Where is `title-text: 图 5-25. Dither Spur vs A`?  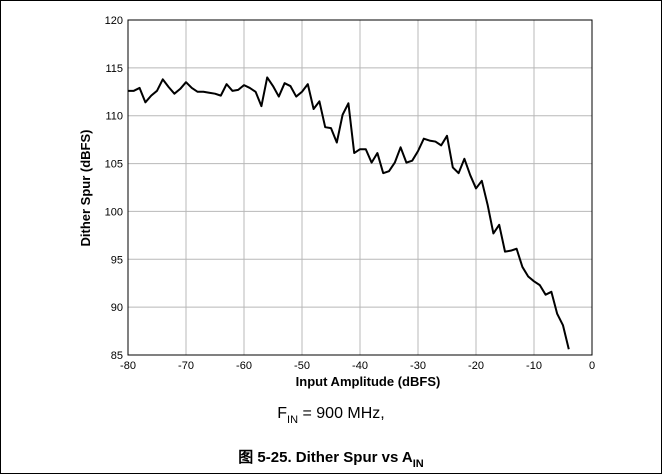 title-text: 图 5-25. Dither Spur vs A is located at coordinates (325, 457).